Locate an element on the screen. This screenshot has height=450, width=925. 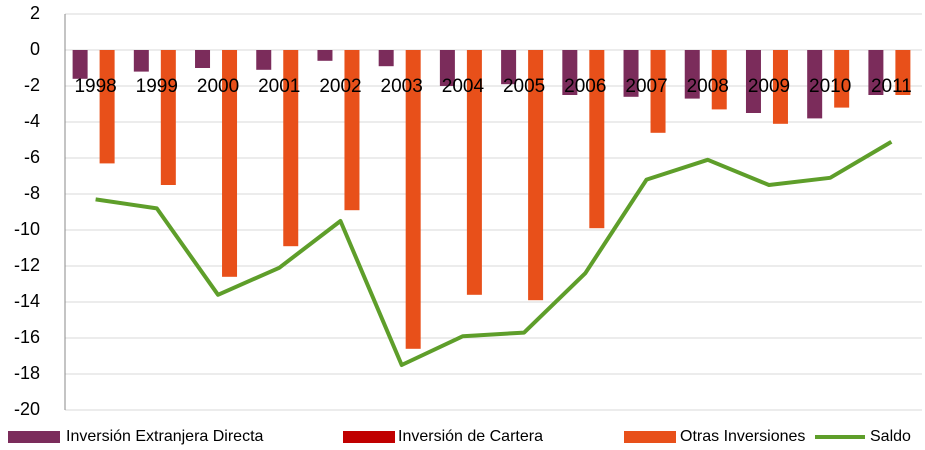
x-tick-label: 2000 is located at coordinates (218, 86).